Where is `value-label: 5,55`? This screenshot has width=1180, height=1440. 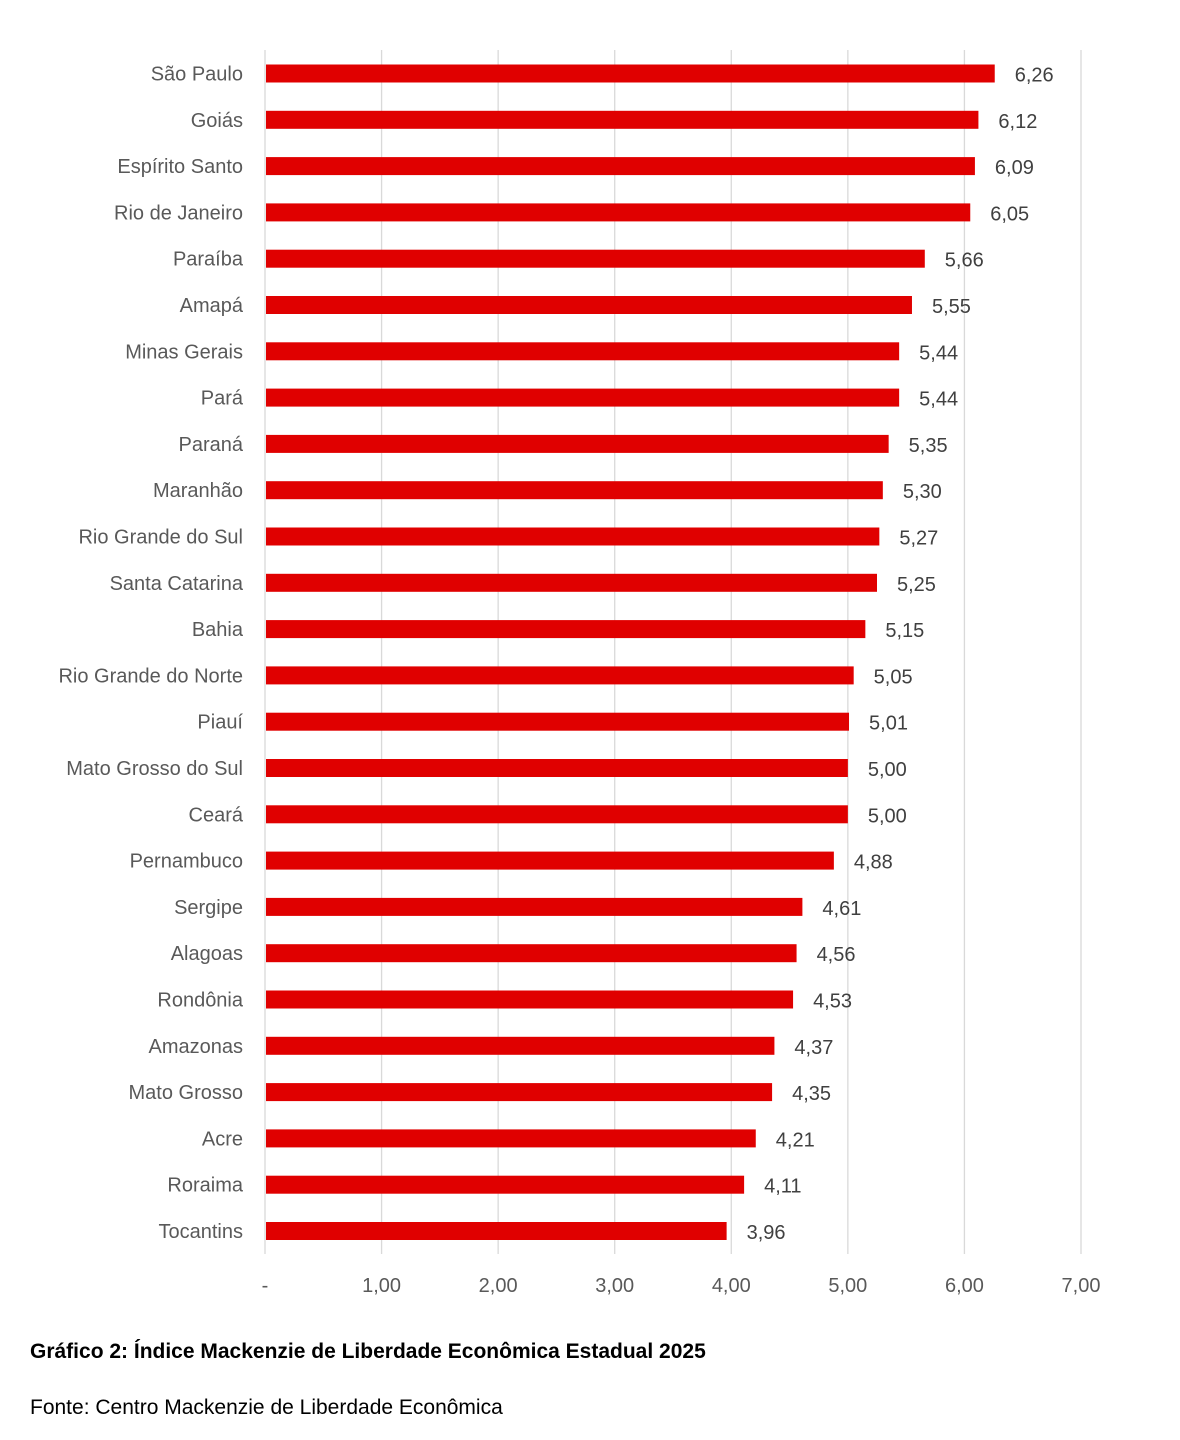
value-label: 5,55 is located at coordinates (951, 307).